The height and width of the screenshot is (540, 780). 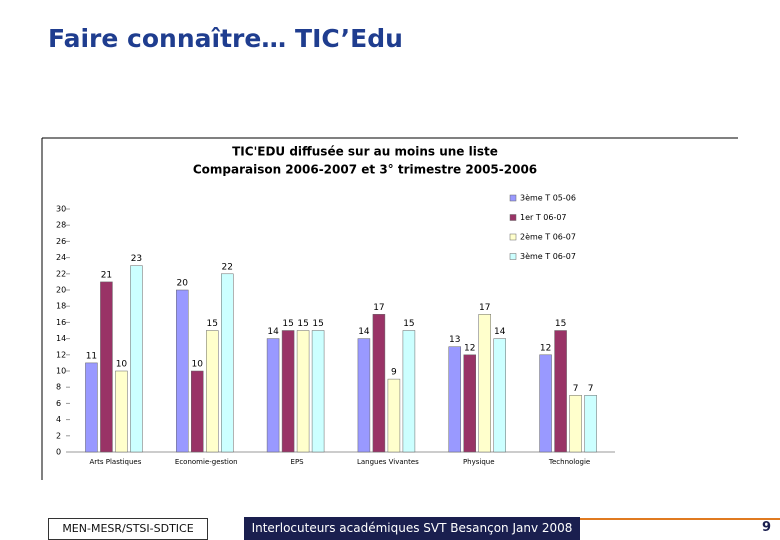 I want to click on y-tick-label: 28, so click(x=61, y=225).